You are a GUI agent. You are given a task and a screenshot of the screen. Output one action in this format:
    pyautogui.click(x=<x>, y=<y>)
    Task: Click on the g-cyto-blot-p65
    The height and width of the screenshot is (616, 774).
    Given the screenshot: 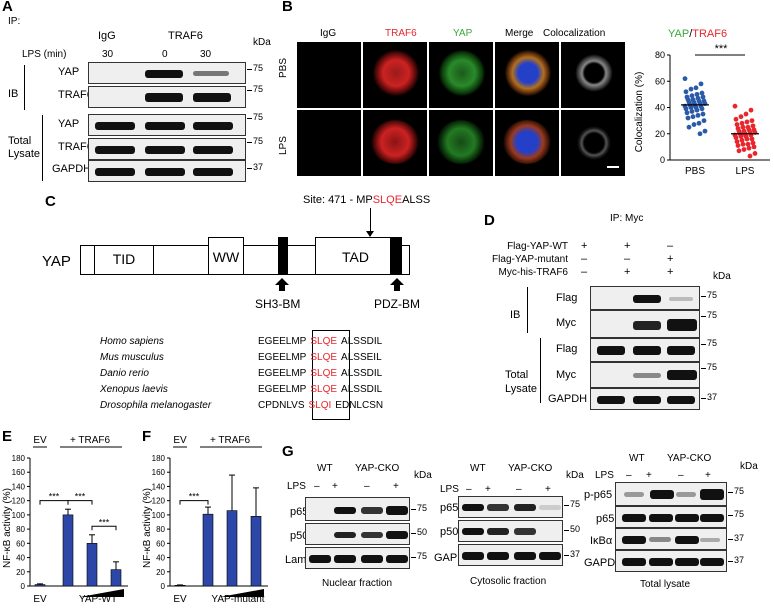 What is the action you would take?
    pyautogui.click(x=510, y=507)
    